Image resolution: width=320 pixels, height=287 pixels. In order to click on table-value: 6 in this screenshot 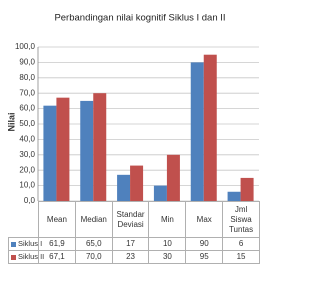, I will do `click(241, 244)`.